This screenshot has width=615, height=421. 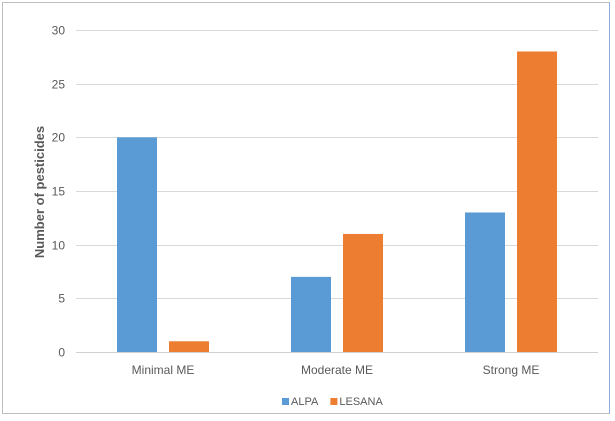 What do you see at coordinates (537, 201) in the screenshot?
I see `bar-lesana-strong-me` at bounding box center [537, 201].